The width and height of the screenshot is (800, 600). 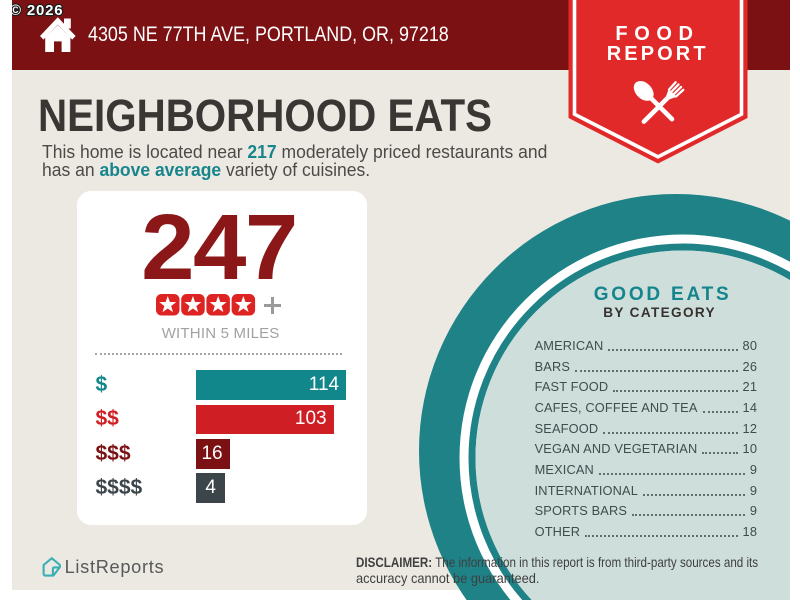 What do you see at coordinates (658, 54) in the screenshot?
I see `svg-text: REPORT` at bounding box center [658, 54].